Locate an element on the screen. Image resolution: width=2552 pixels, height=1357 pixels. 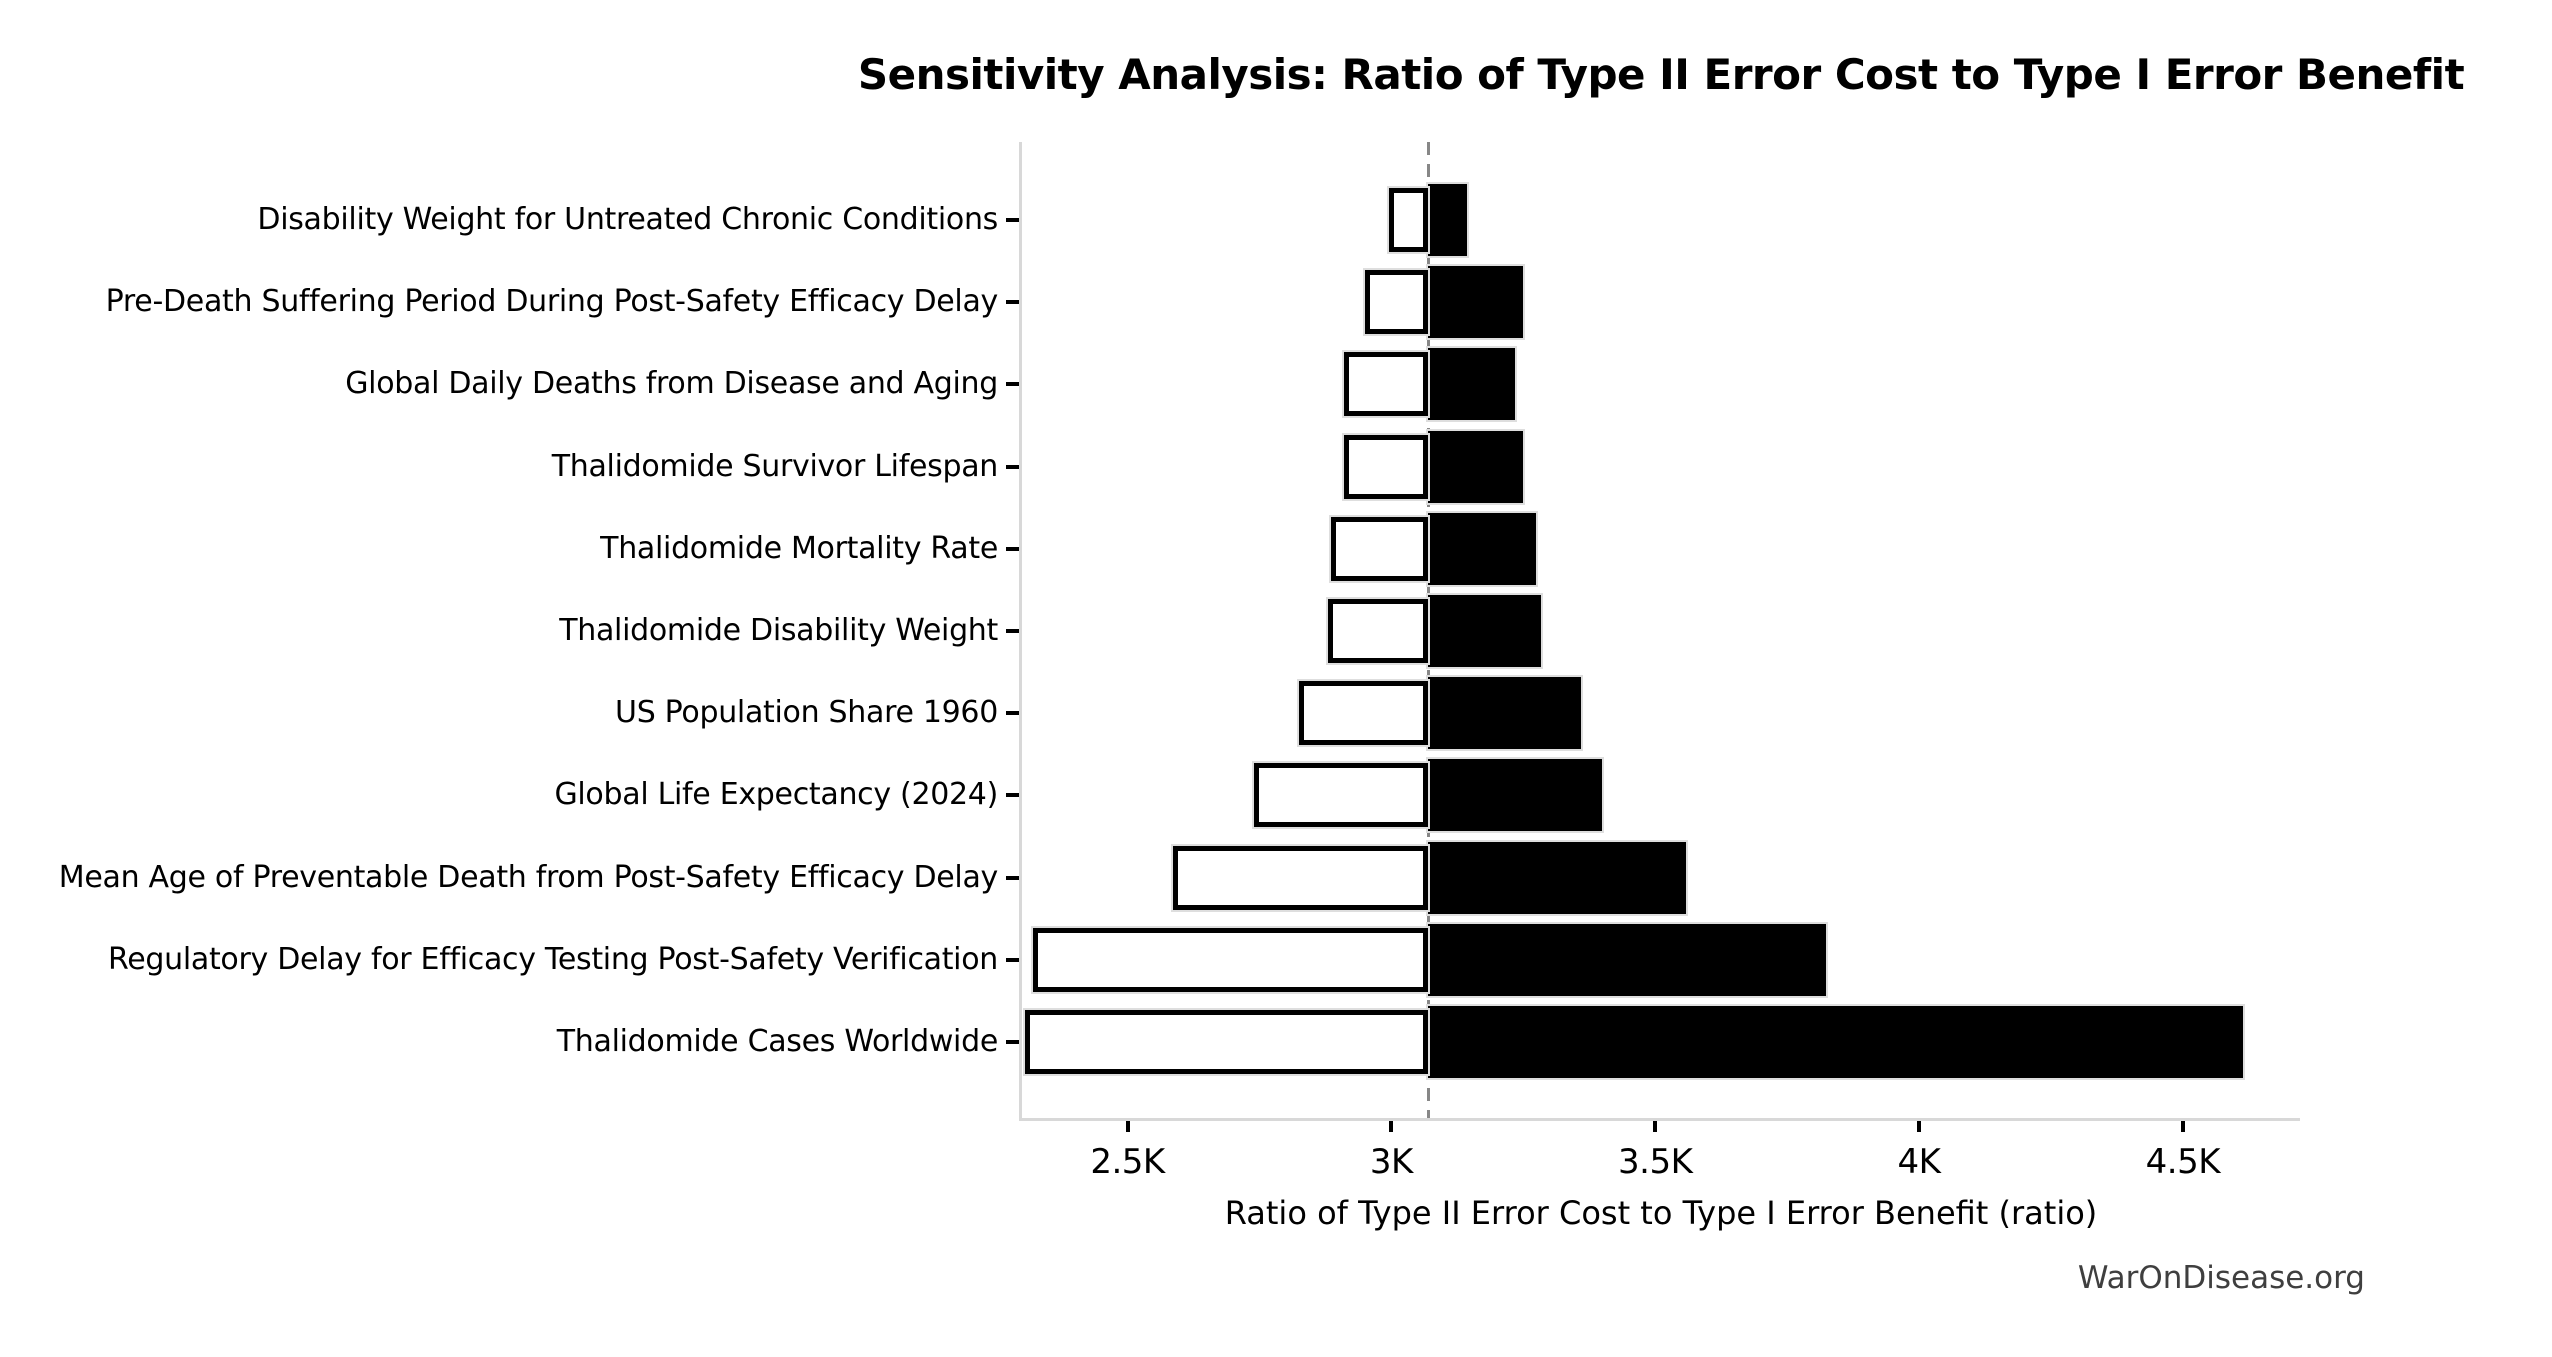
x-tick-label: 3K is located at coordinates (1391, 1162).